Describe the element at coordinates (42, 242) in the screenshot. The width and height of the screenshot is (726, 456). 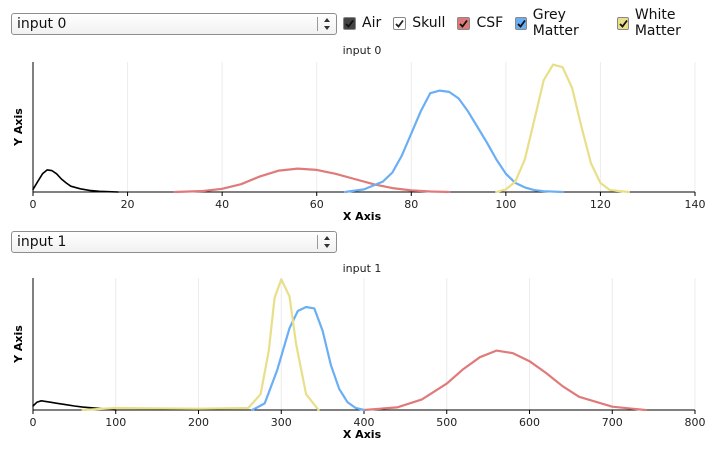
I see `input-select-2-value: input 1` at that location.